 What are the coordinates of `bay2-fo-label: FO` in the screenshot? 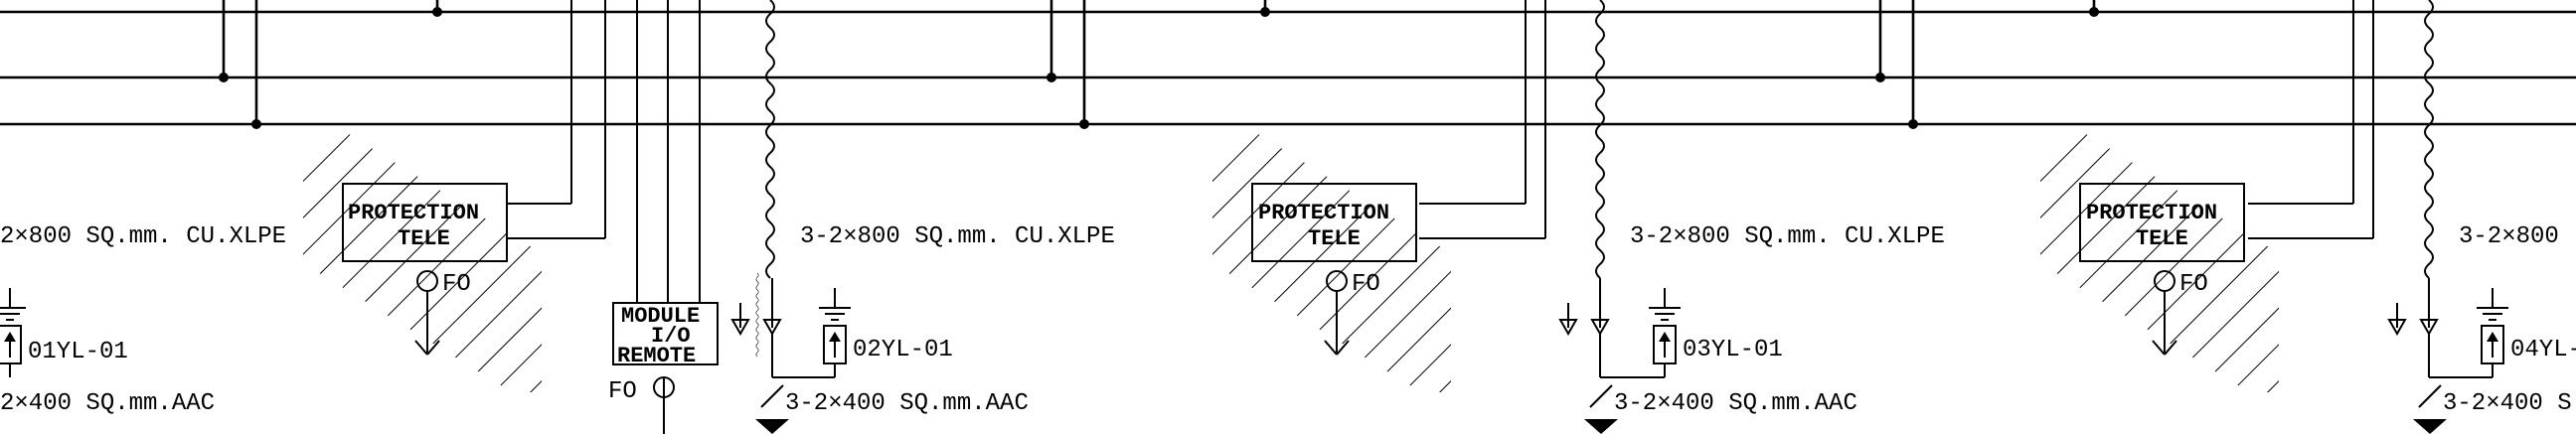 It's located at (1366, 285).